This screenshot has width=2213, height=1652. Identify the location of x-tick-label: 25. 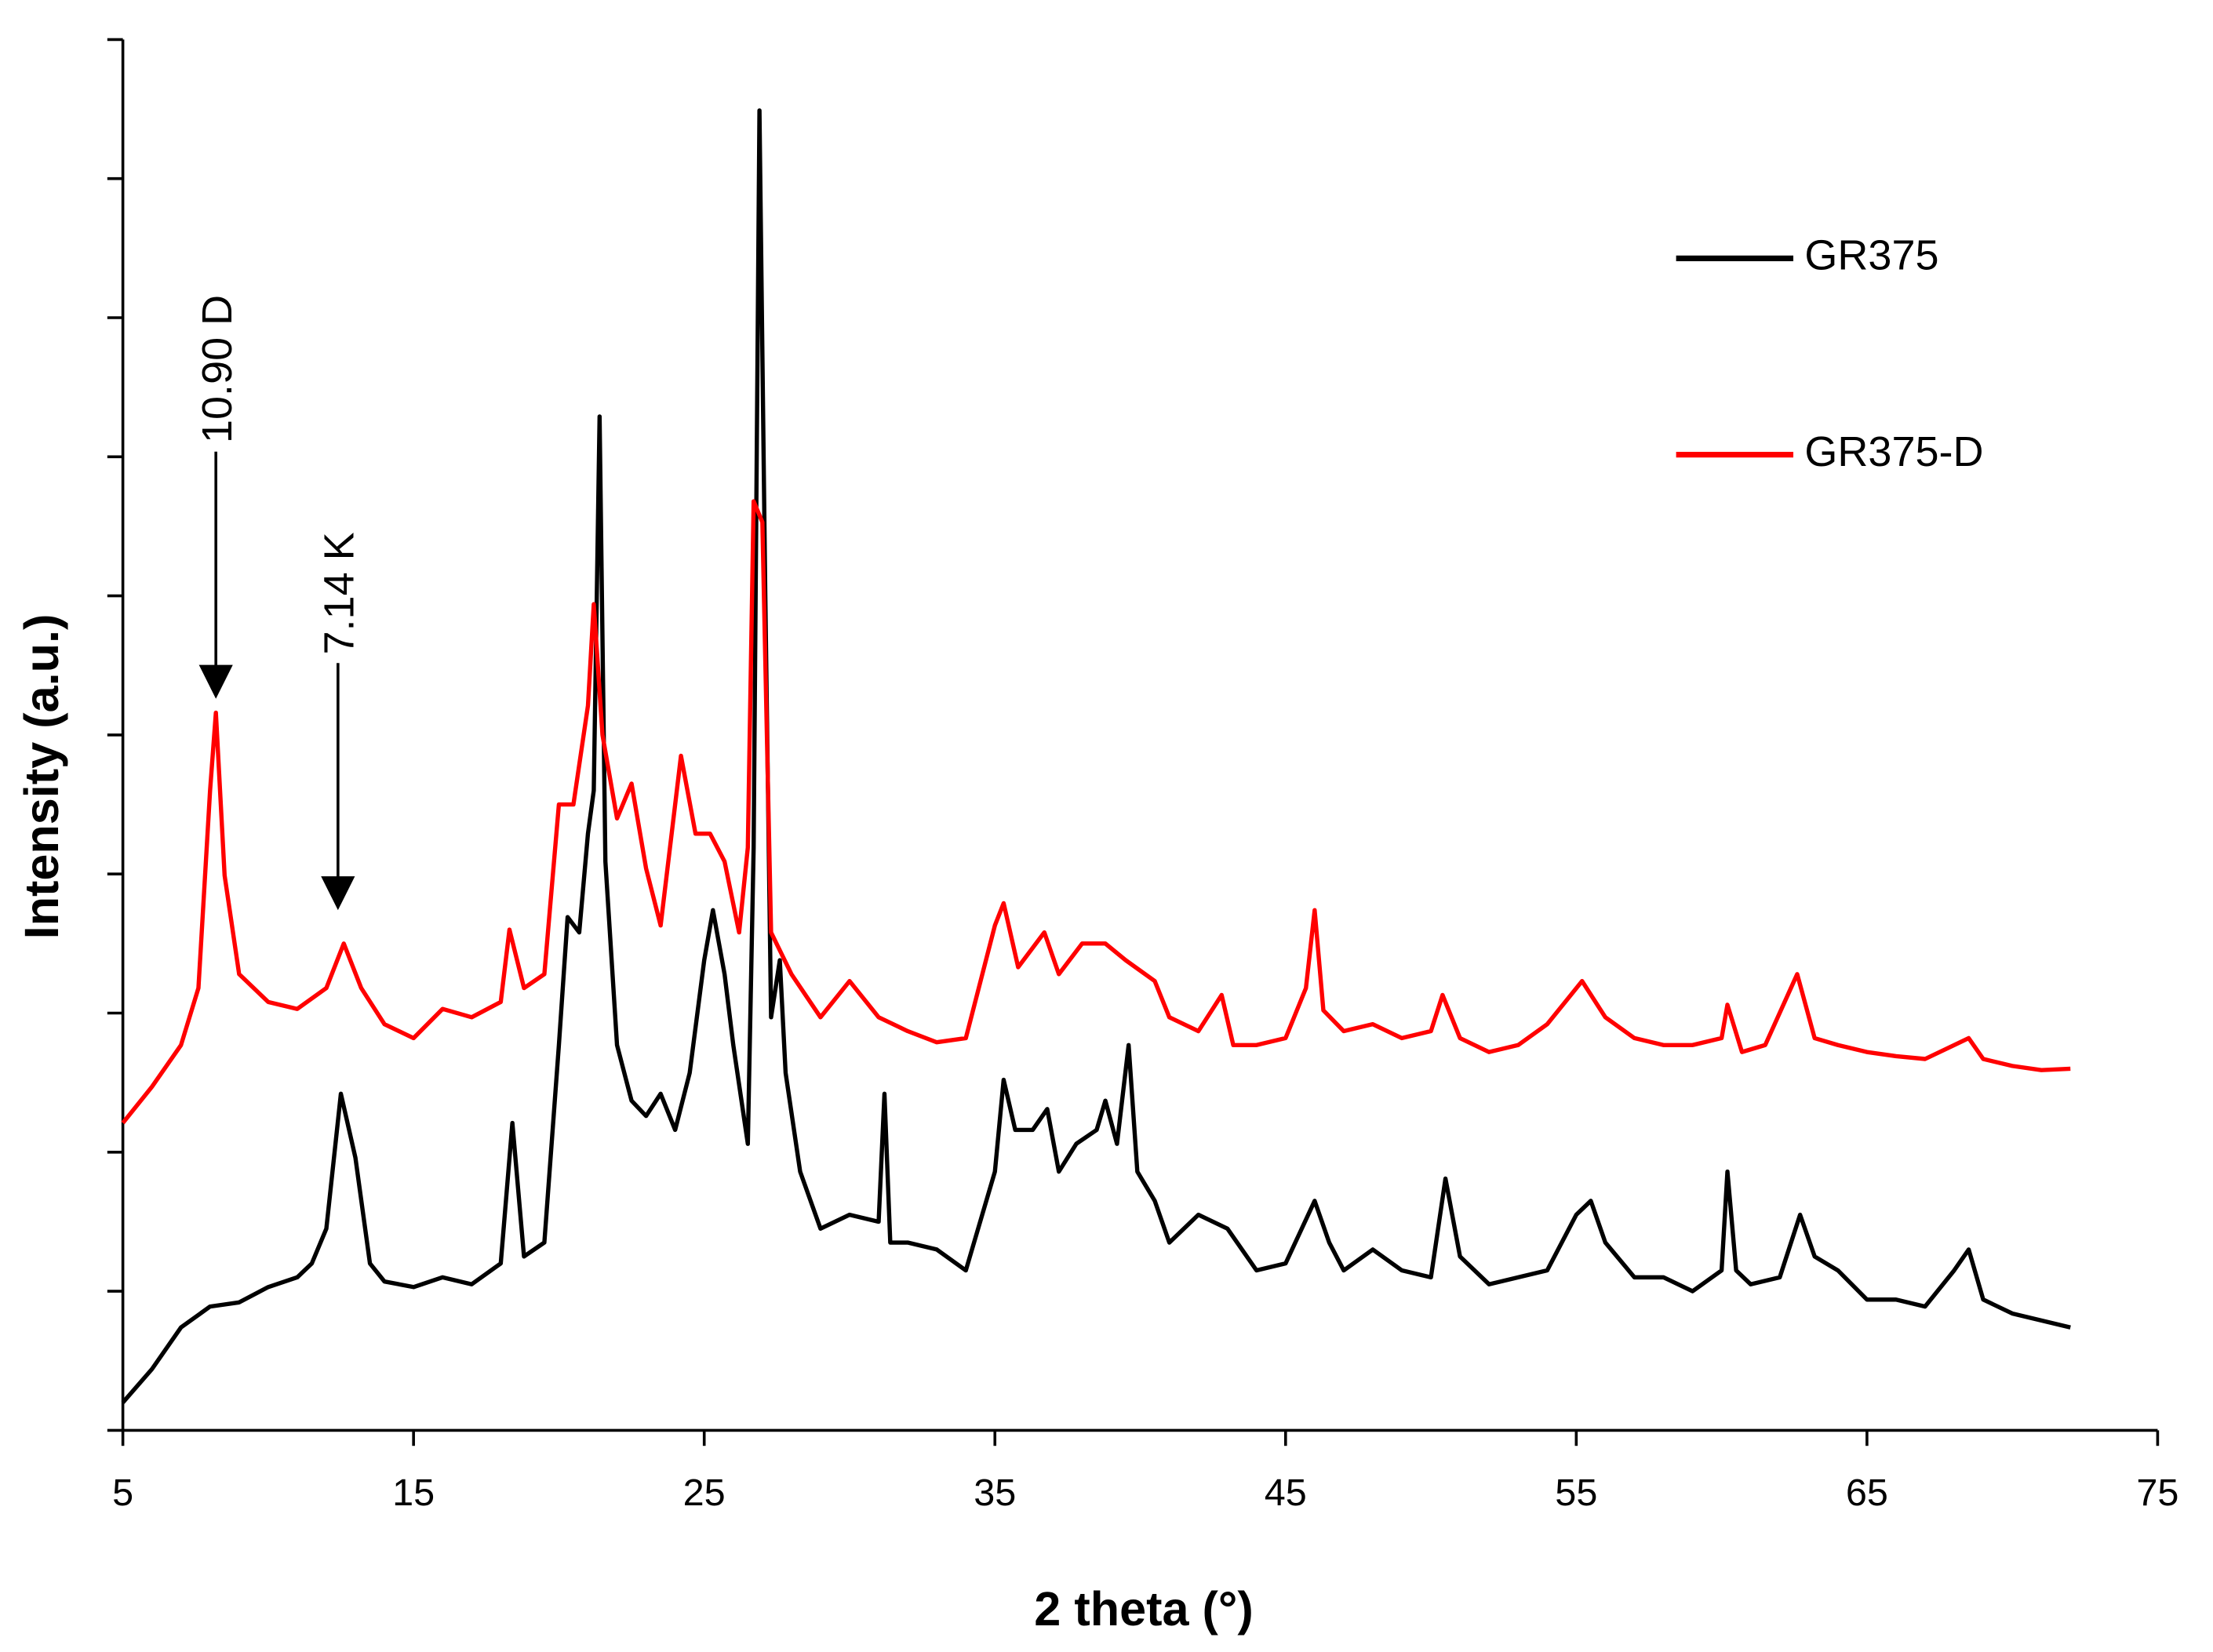
(704, 1493).